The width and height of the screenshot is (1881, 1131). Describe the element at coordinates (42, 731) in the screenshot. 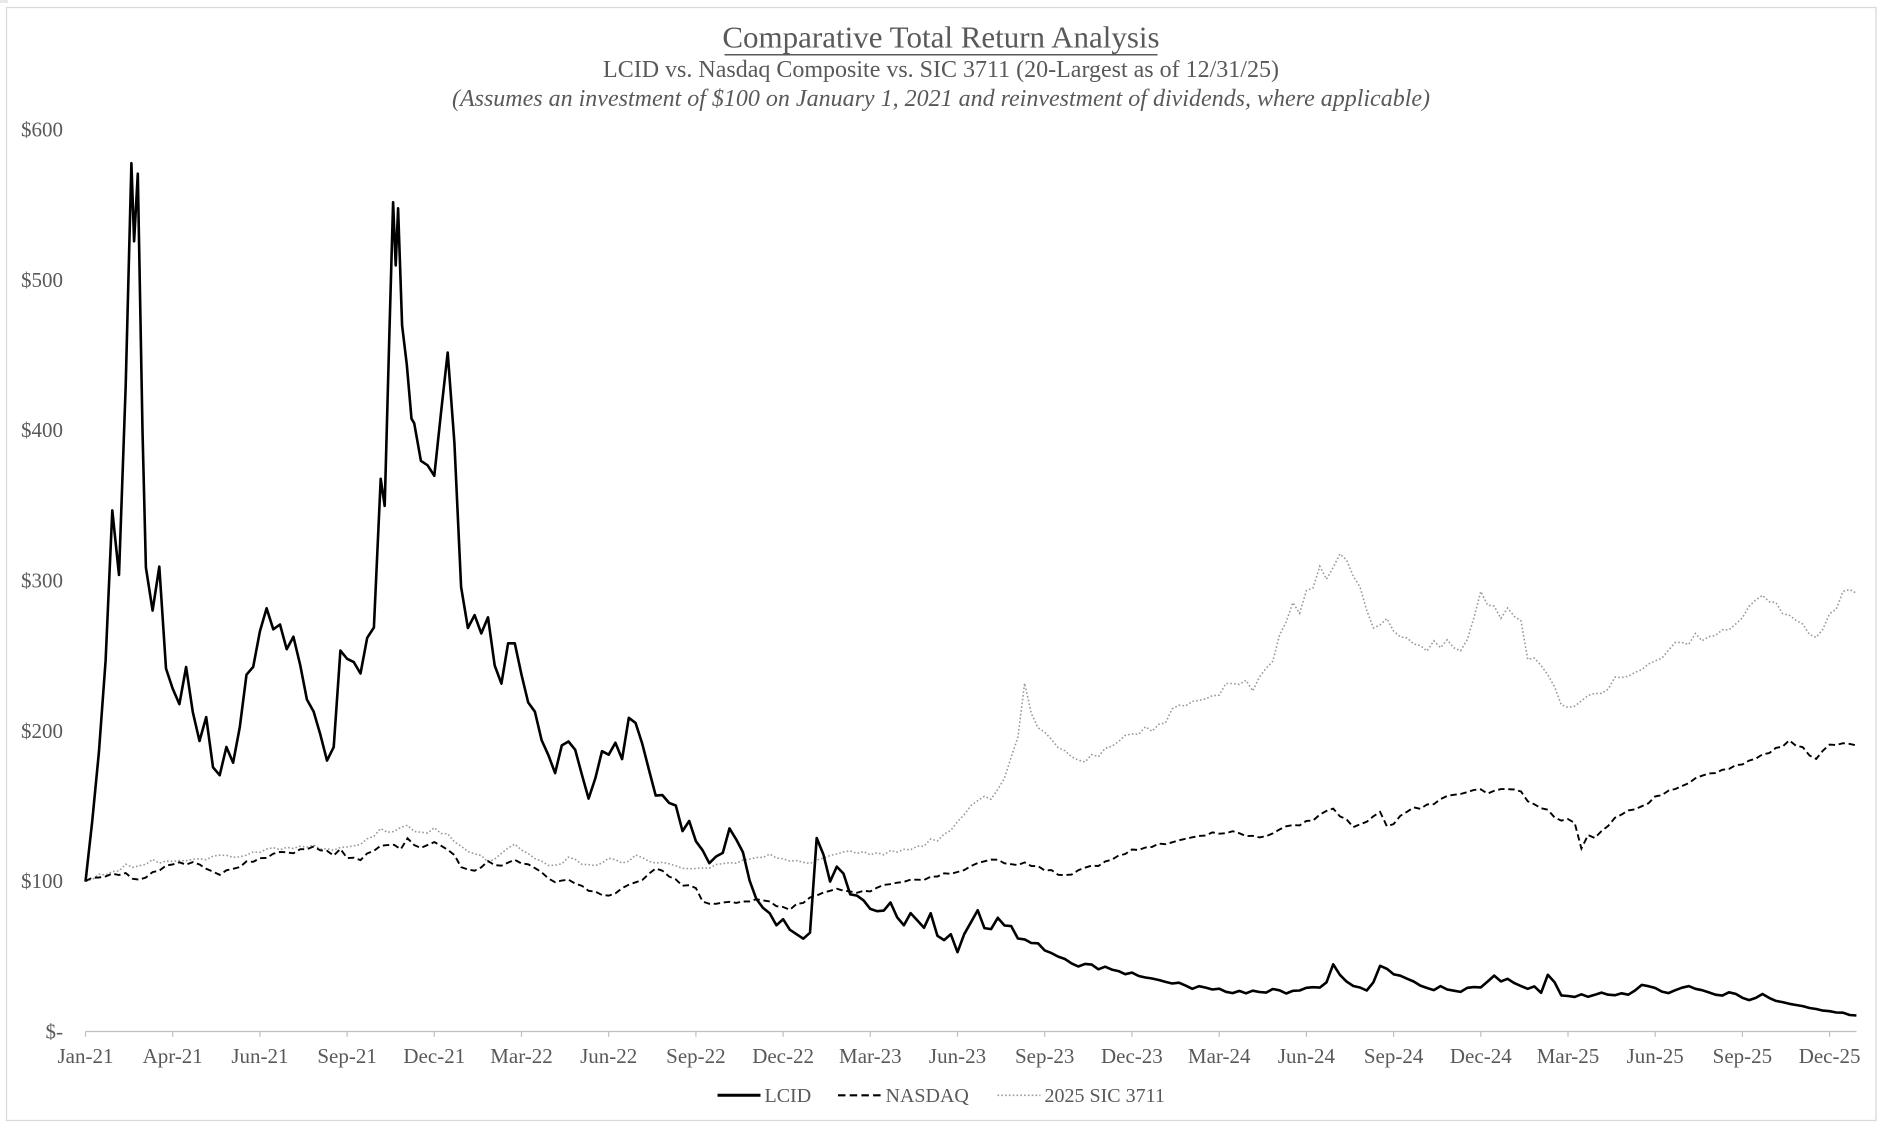

I see `svg-text: $200` at that location.